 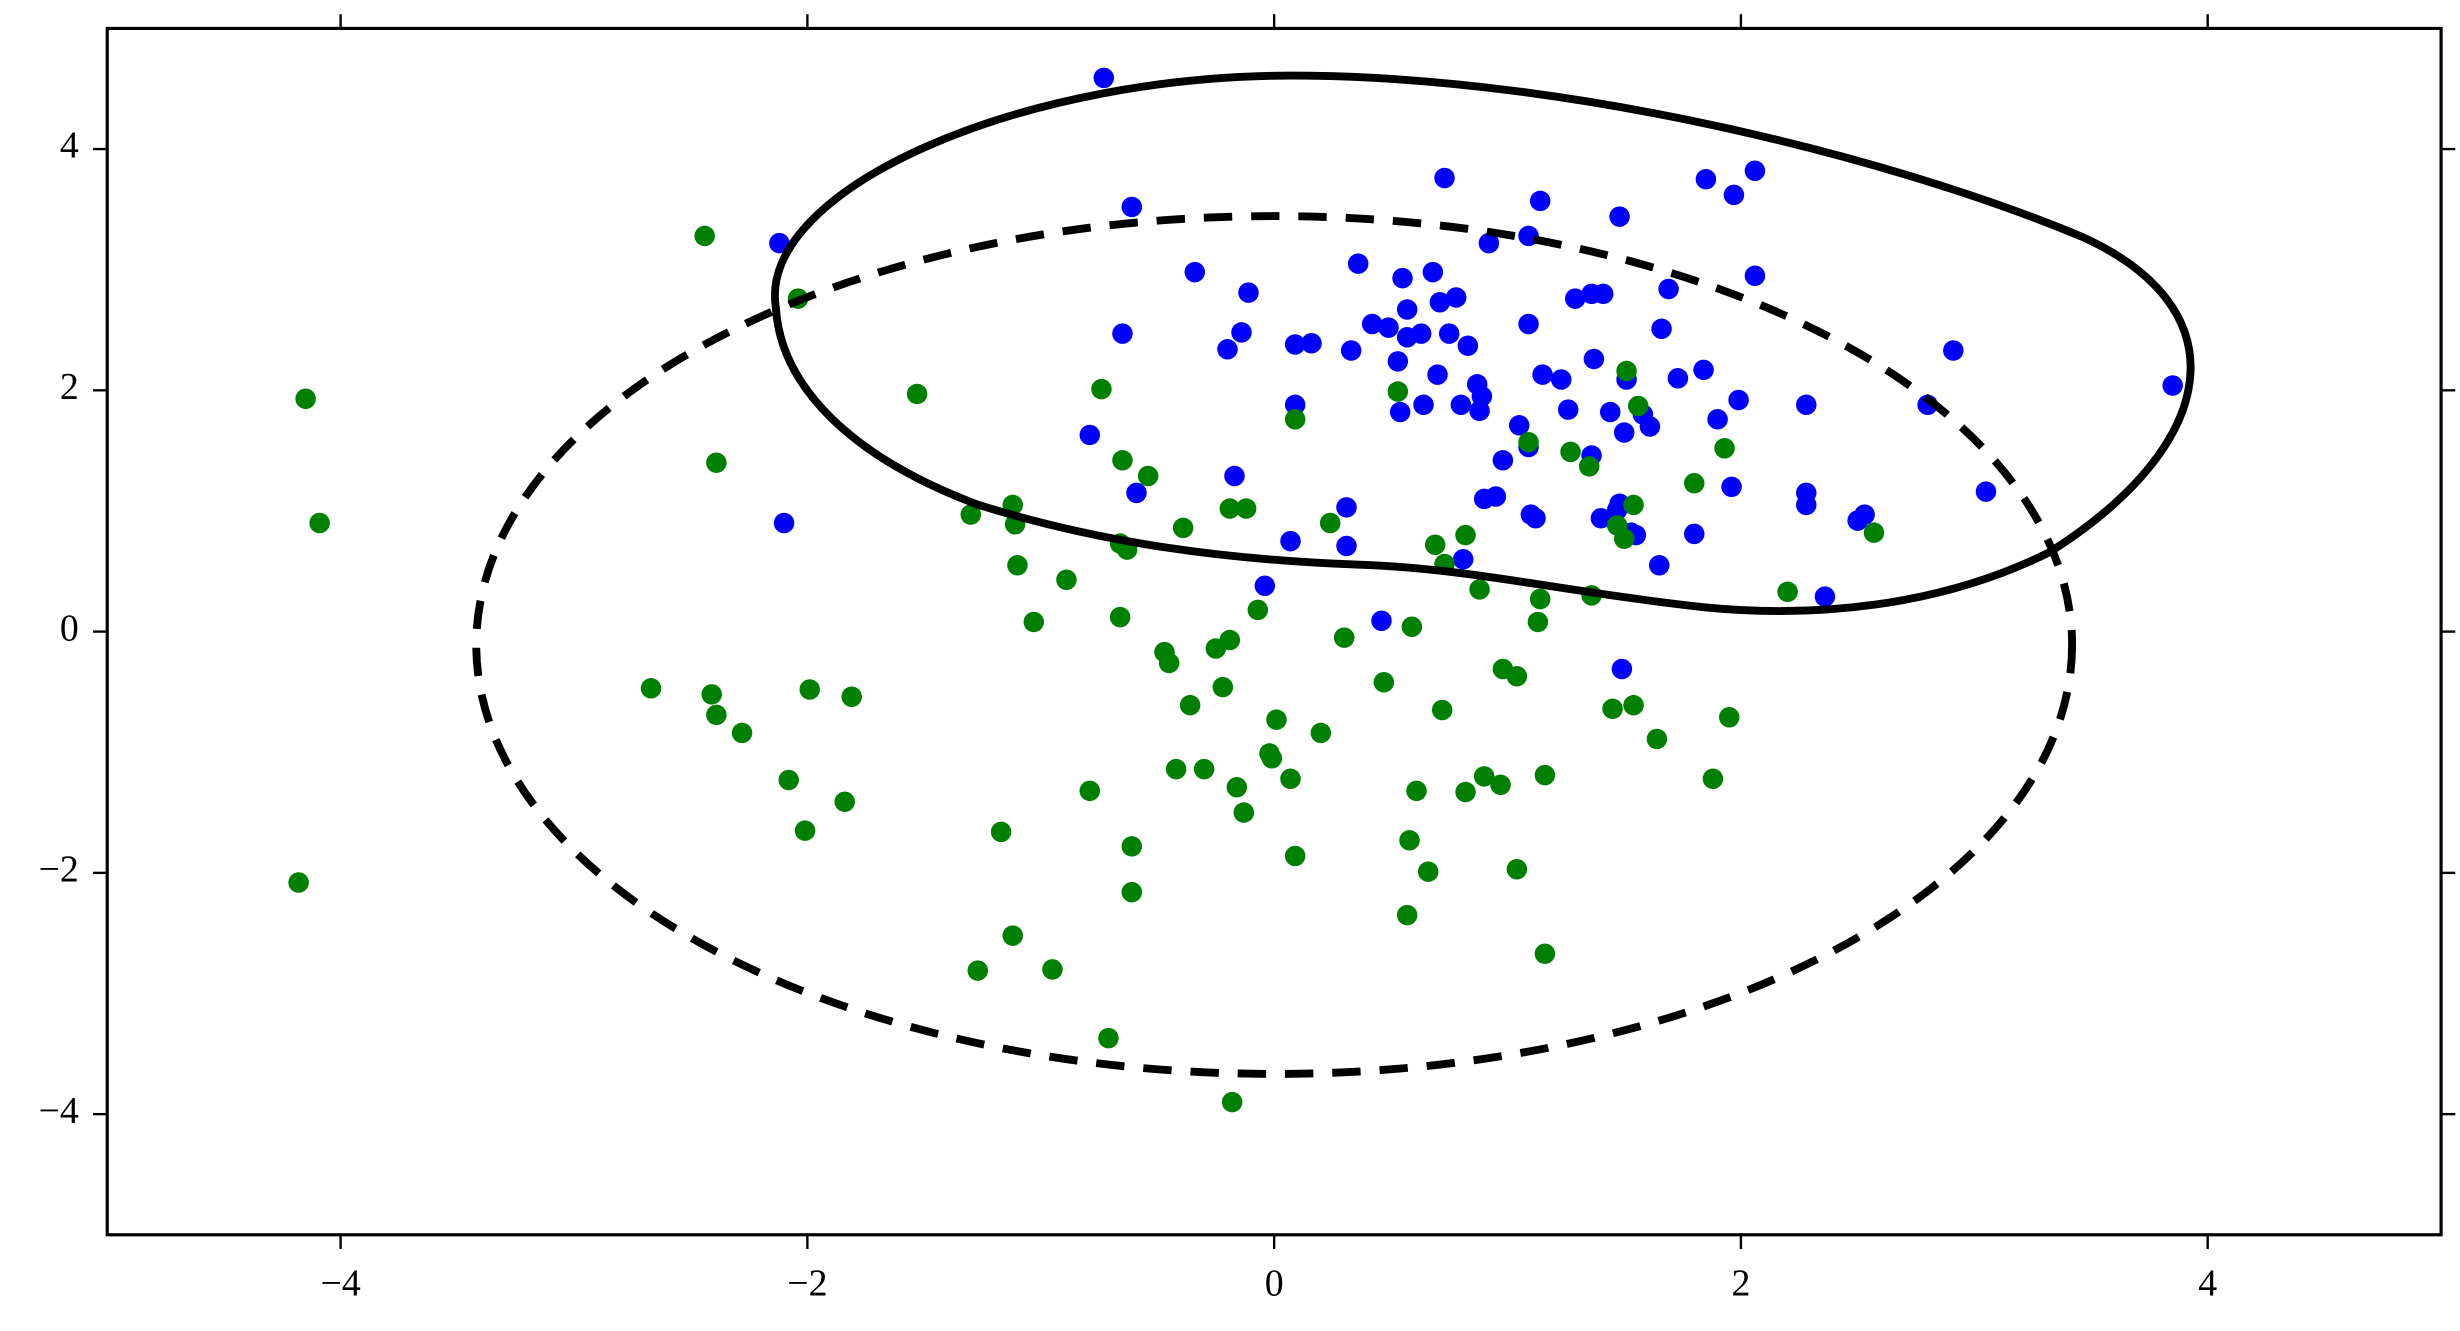 I want to click on y-tick-label: 0, so click(x=69, y=628).